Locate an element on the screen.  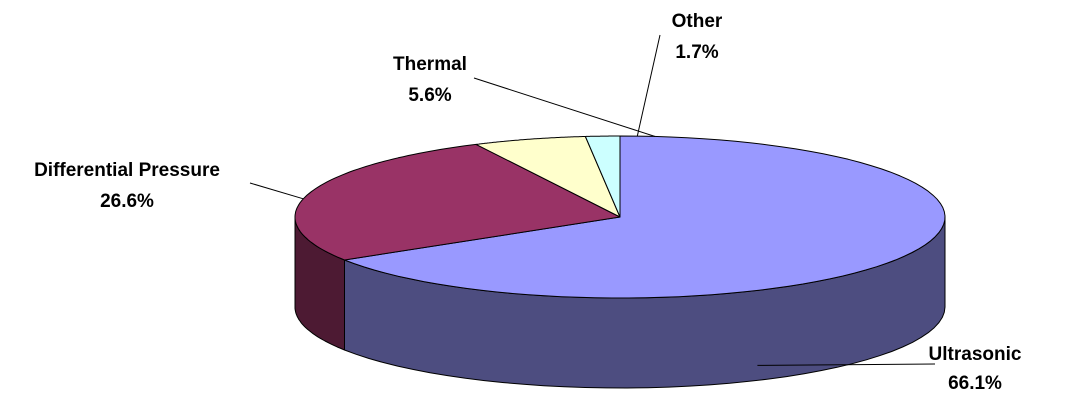
leader-line-ultrasonic is located at coordinates (846, 364).